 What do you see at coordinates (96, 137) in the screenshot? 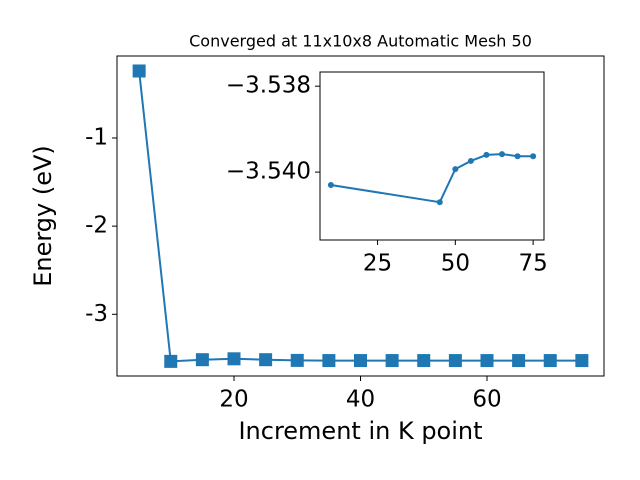
I see `y-tick-label: -1` at bounding box center [96, 137].